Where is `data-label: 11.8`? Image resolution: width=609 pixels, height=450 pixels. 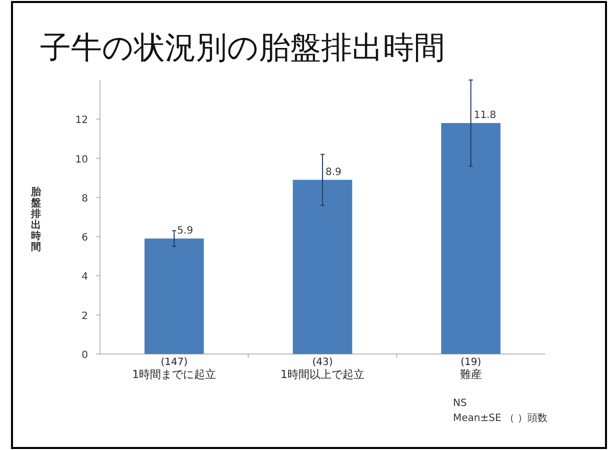 data-label: 11.8 is located at coordinates (485, 116).